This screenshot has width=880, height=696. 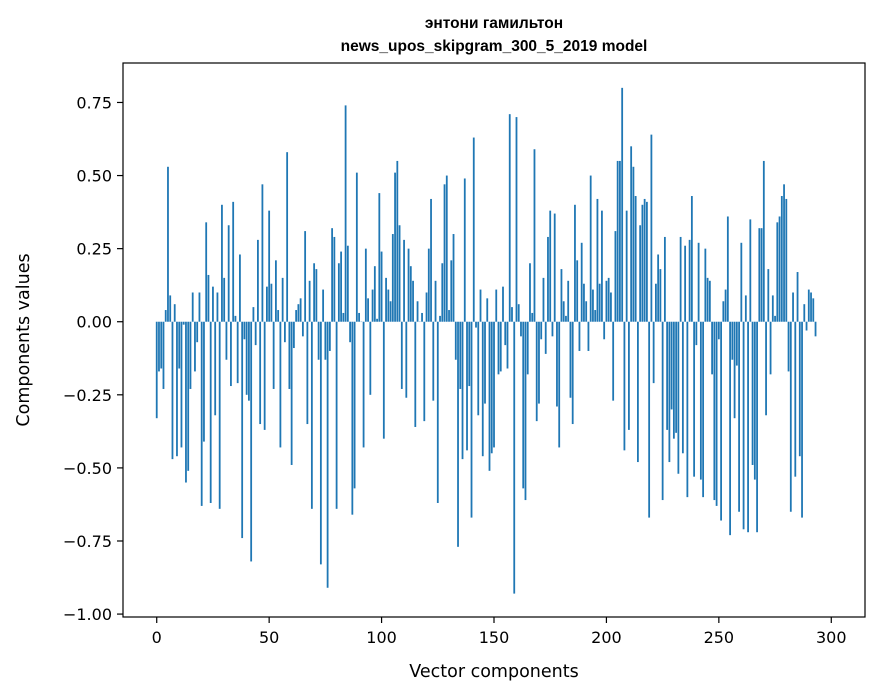 What do you see at coordinates (499, 632) in the screenshot?
I see `x-axis-ticks: 0 50 100 150 200 250 300` at bounding box center [499, 632].